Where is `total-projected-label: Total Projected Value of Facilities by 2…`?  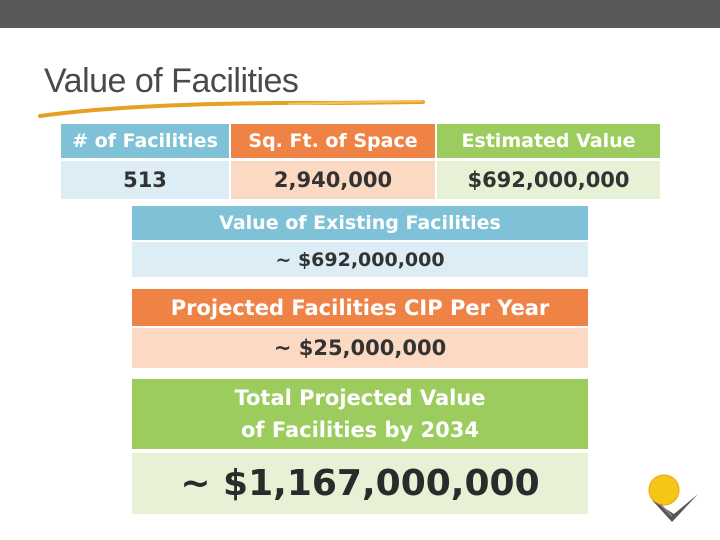
total-projected-label: Total Projected Value of Facilities by 2… is located at coordinates (360, 414).